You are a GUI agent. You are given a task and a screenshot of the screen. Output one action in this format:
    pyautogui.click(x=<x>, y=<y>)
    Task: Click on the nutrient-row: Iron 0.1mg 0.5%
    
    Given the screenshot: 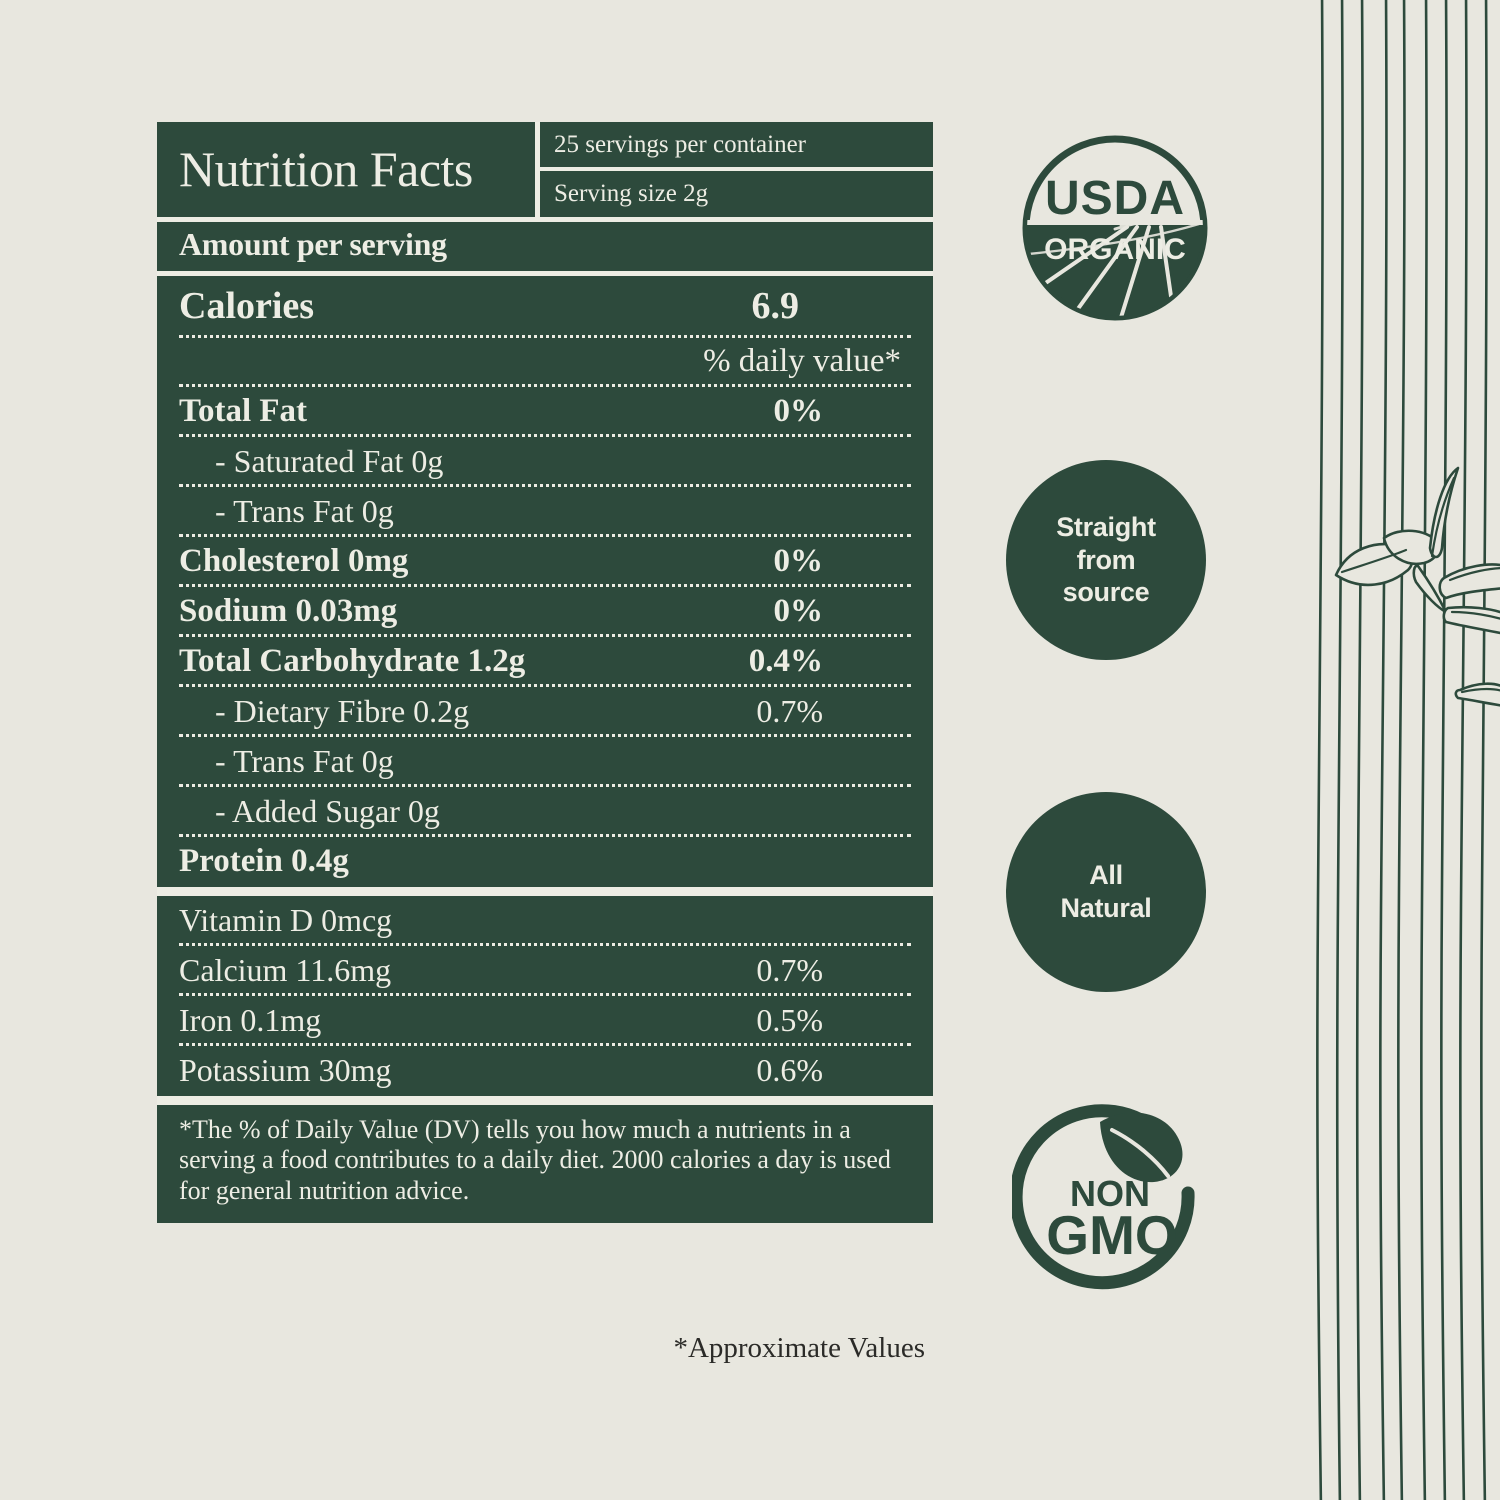 What is the action you would take?
    pyautogui.click(x=545, y=1021)
    